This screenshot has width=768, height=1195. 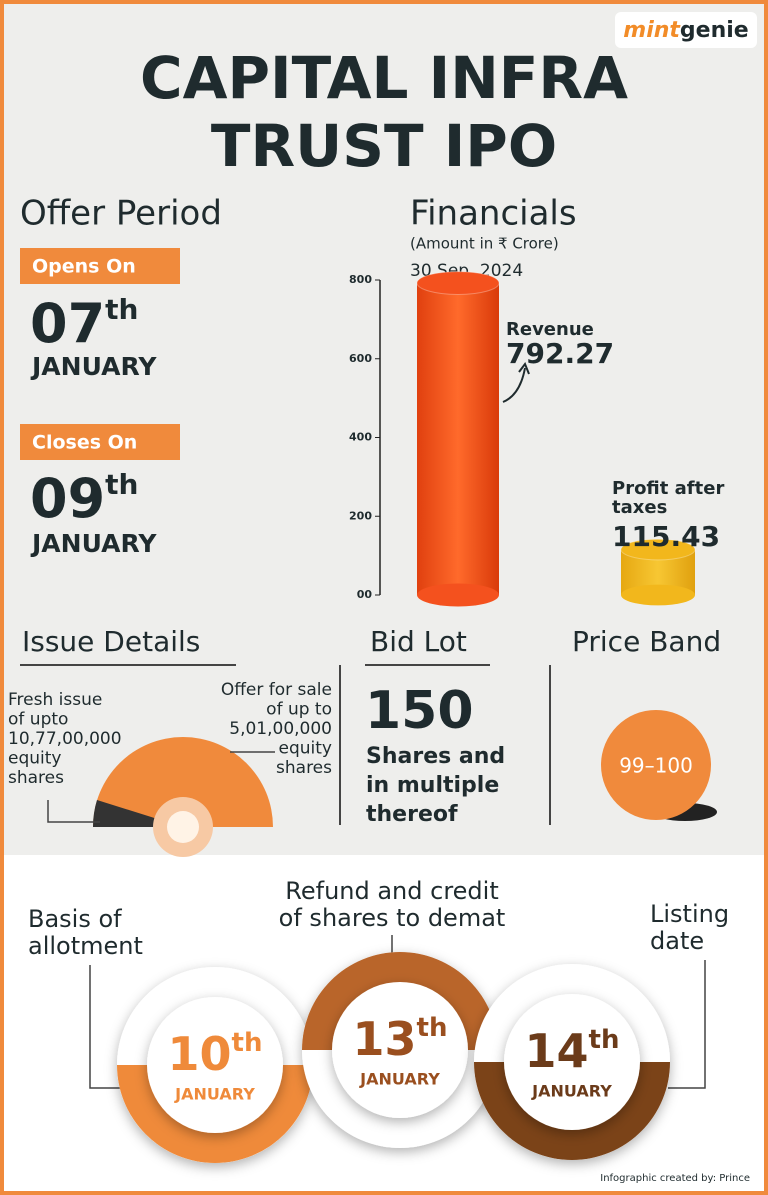 I want to click on text-line: Fresh issue, so click(x=55, y=700).